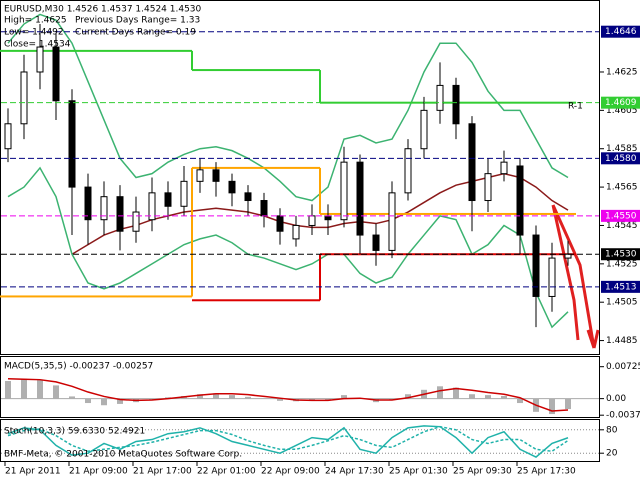 The width and height of the screenshot is (640, 480). Describe the element at coordinates (622, 149) in the screenshot. I see `y-tick-label: 1.4585` at that location.